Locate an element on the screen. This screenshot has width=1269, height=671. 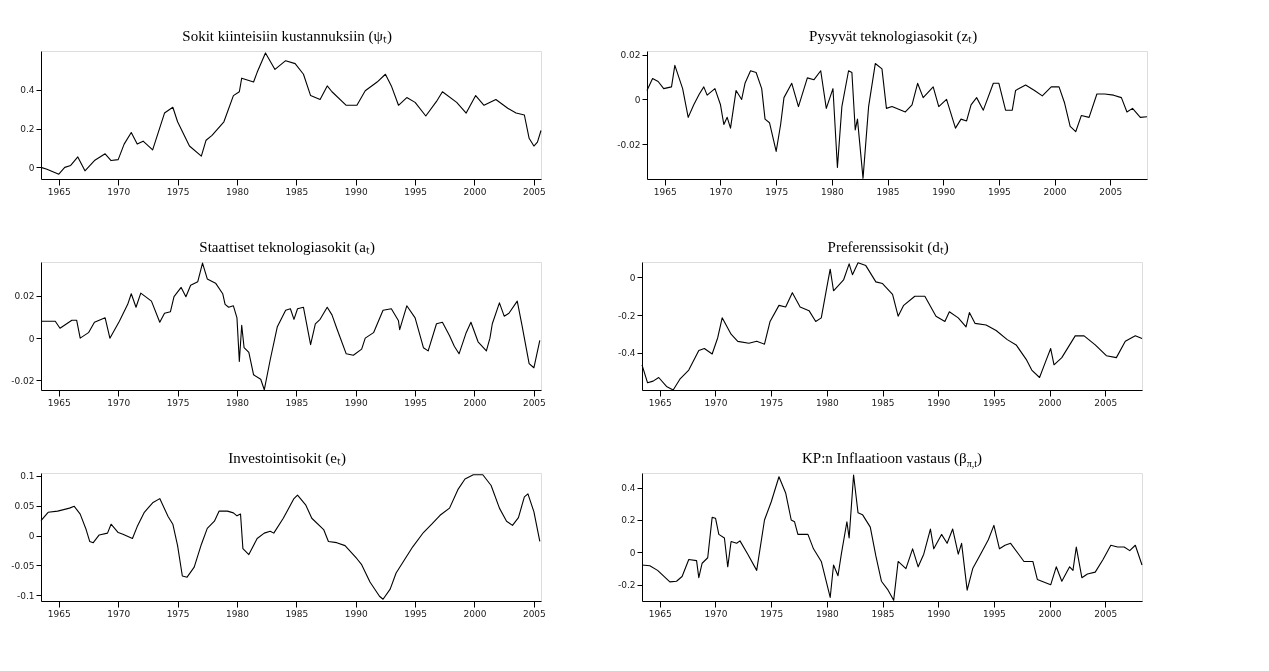
chart-title: Investointisokit (eₜ) is located at coordinates (287, 458).